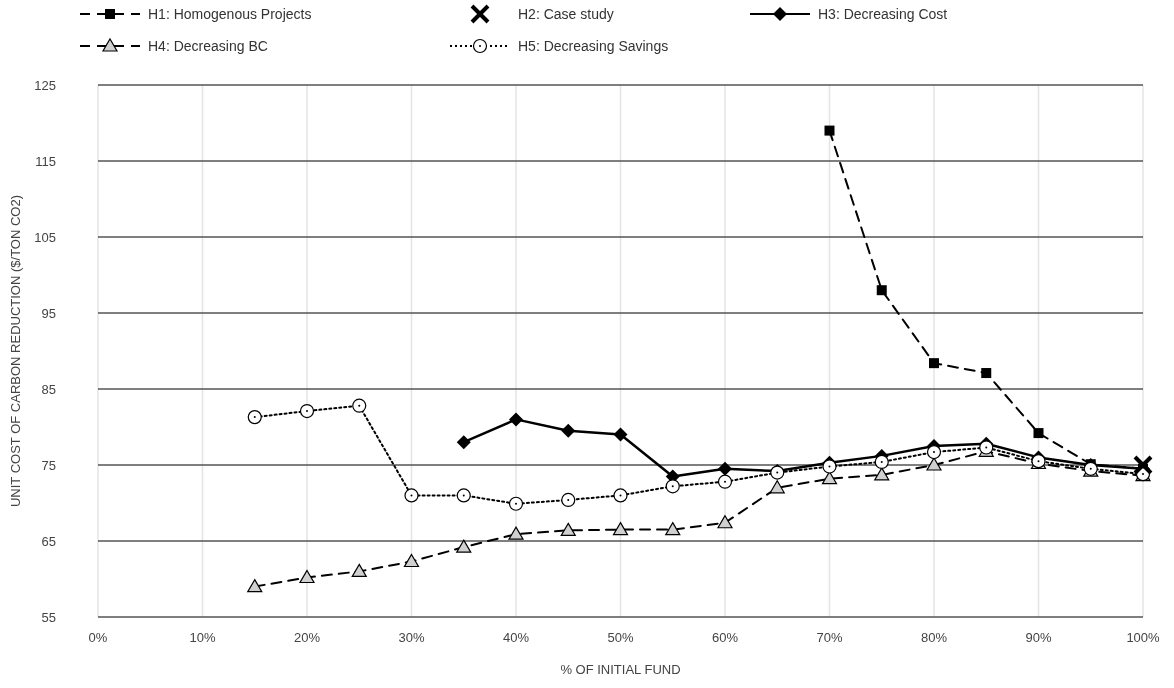 The image size is (1174, 688). Describe the element at coordinates (934, 637) in the screenshot. I see `x-tick-label: 80%` at that location.